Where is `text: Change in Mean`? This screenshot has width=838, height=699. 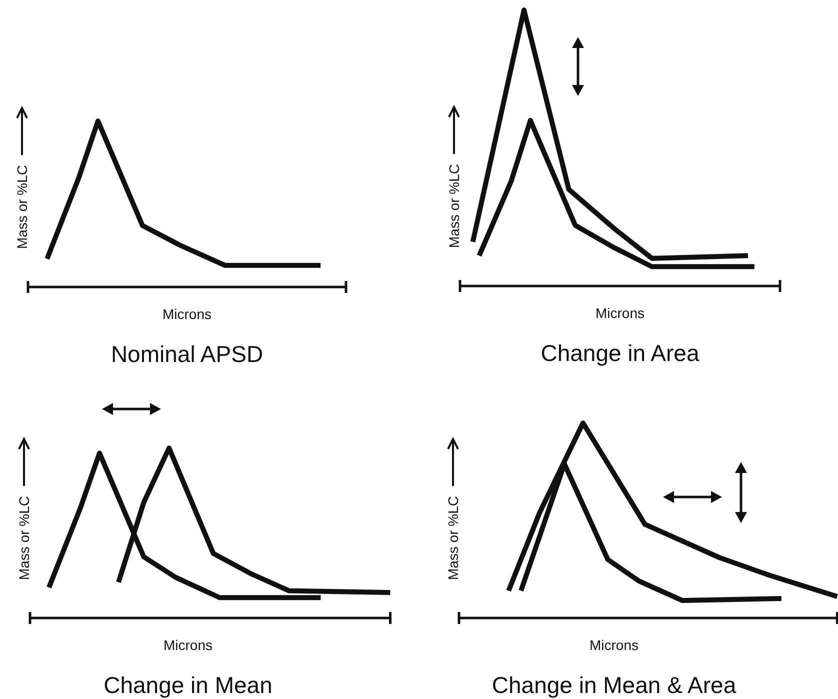
text: Change in Mean is located at coordinates (188, 685).